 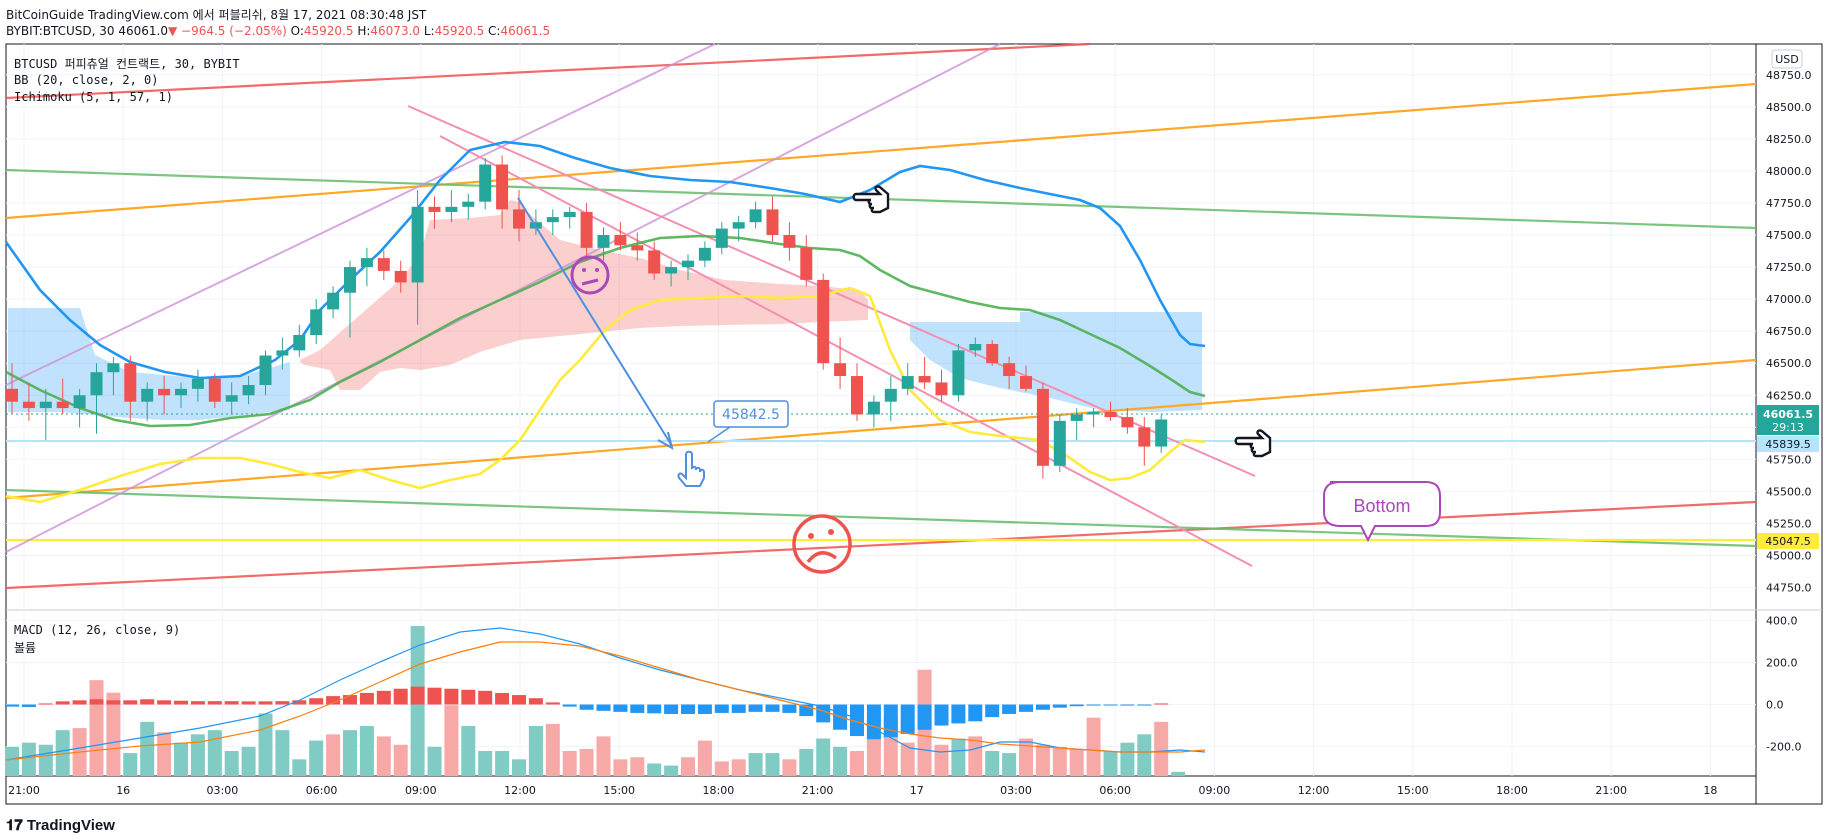 What do you see at coordinates (1382, 512) in the screenshot?
I see `bottom-callout` at bounding box center [1382, 512].